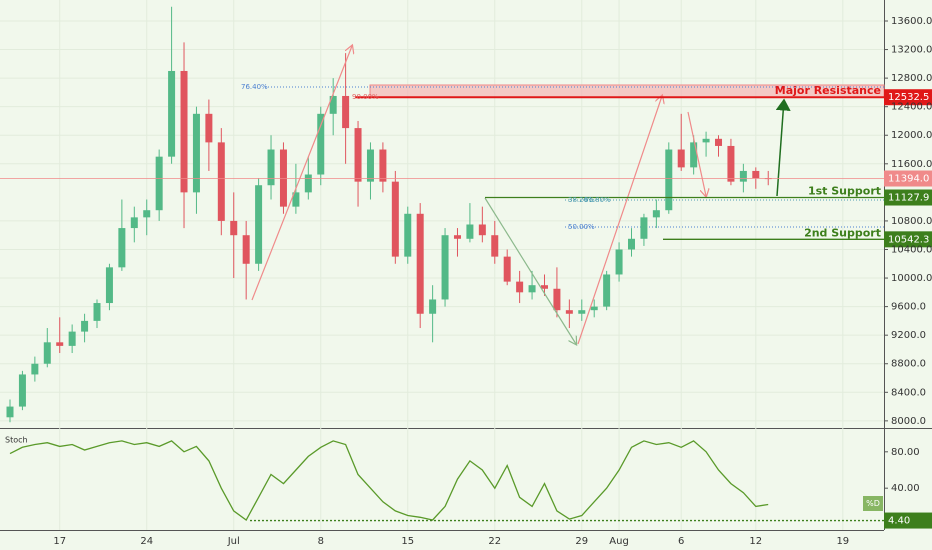 This screenshot has width=932, height=550. I want to click on price-badge-label: 11127.9, so click(908, 198).